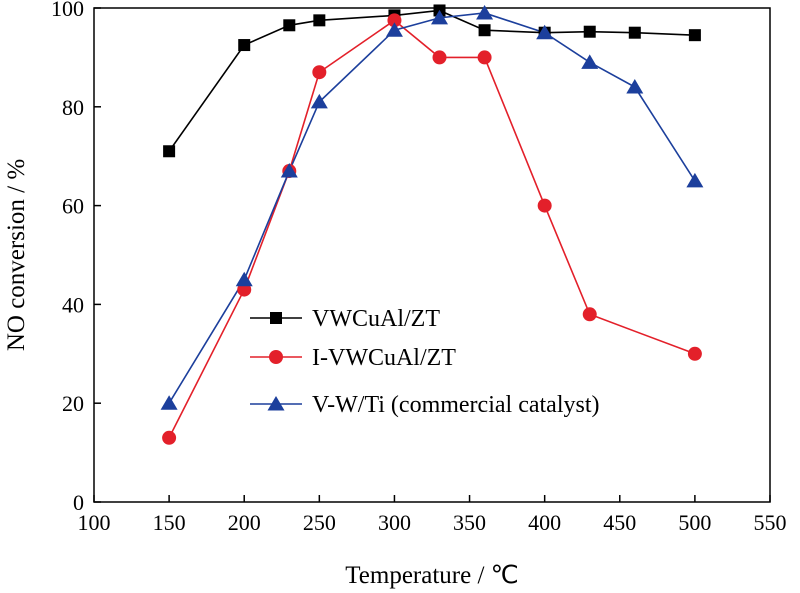 Image resolution: width=800 pixels, height=593 pixels. Describe the element at coordinates (94, 522) in the screenshot. I see `x-tick-label: 100` at that location.